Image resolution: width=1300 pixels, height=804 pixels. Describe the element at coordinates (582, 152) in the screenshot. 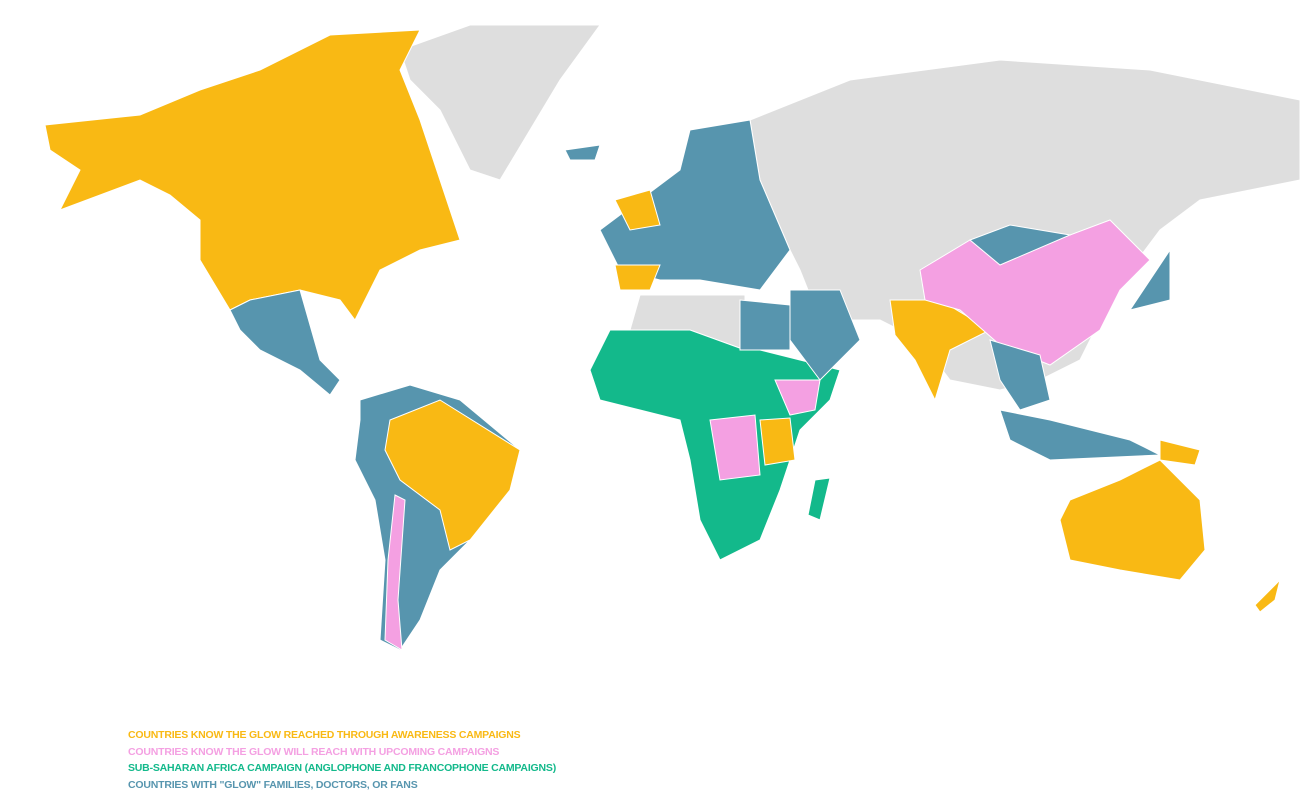

I see `iceland` at that location.